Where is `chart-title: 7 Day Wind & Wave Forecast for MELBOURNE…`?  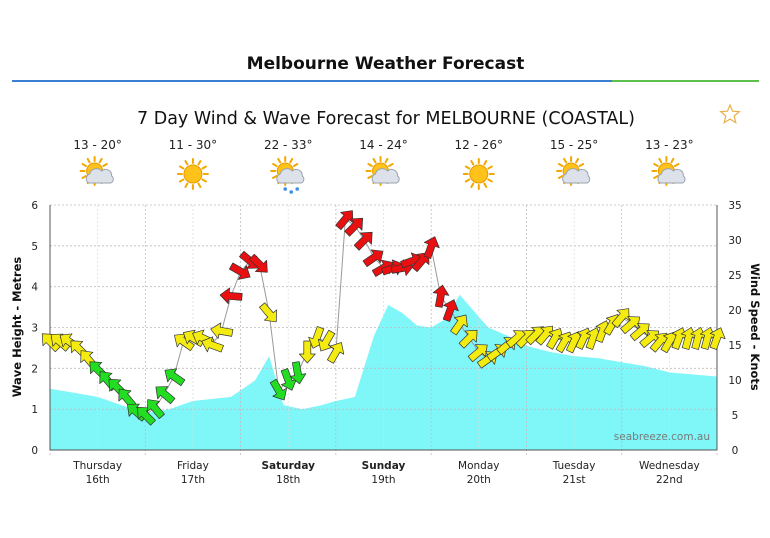 chart-title: 7 Day Wind & Wave Forecast for MELBOURNE… is located at coordinates (386, 119).